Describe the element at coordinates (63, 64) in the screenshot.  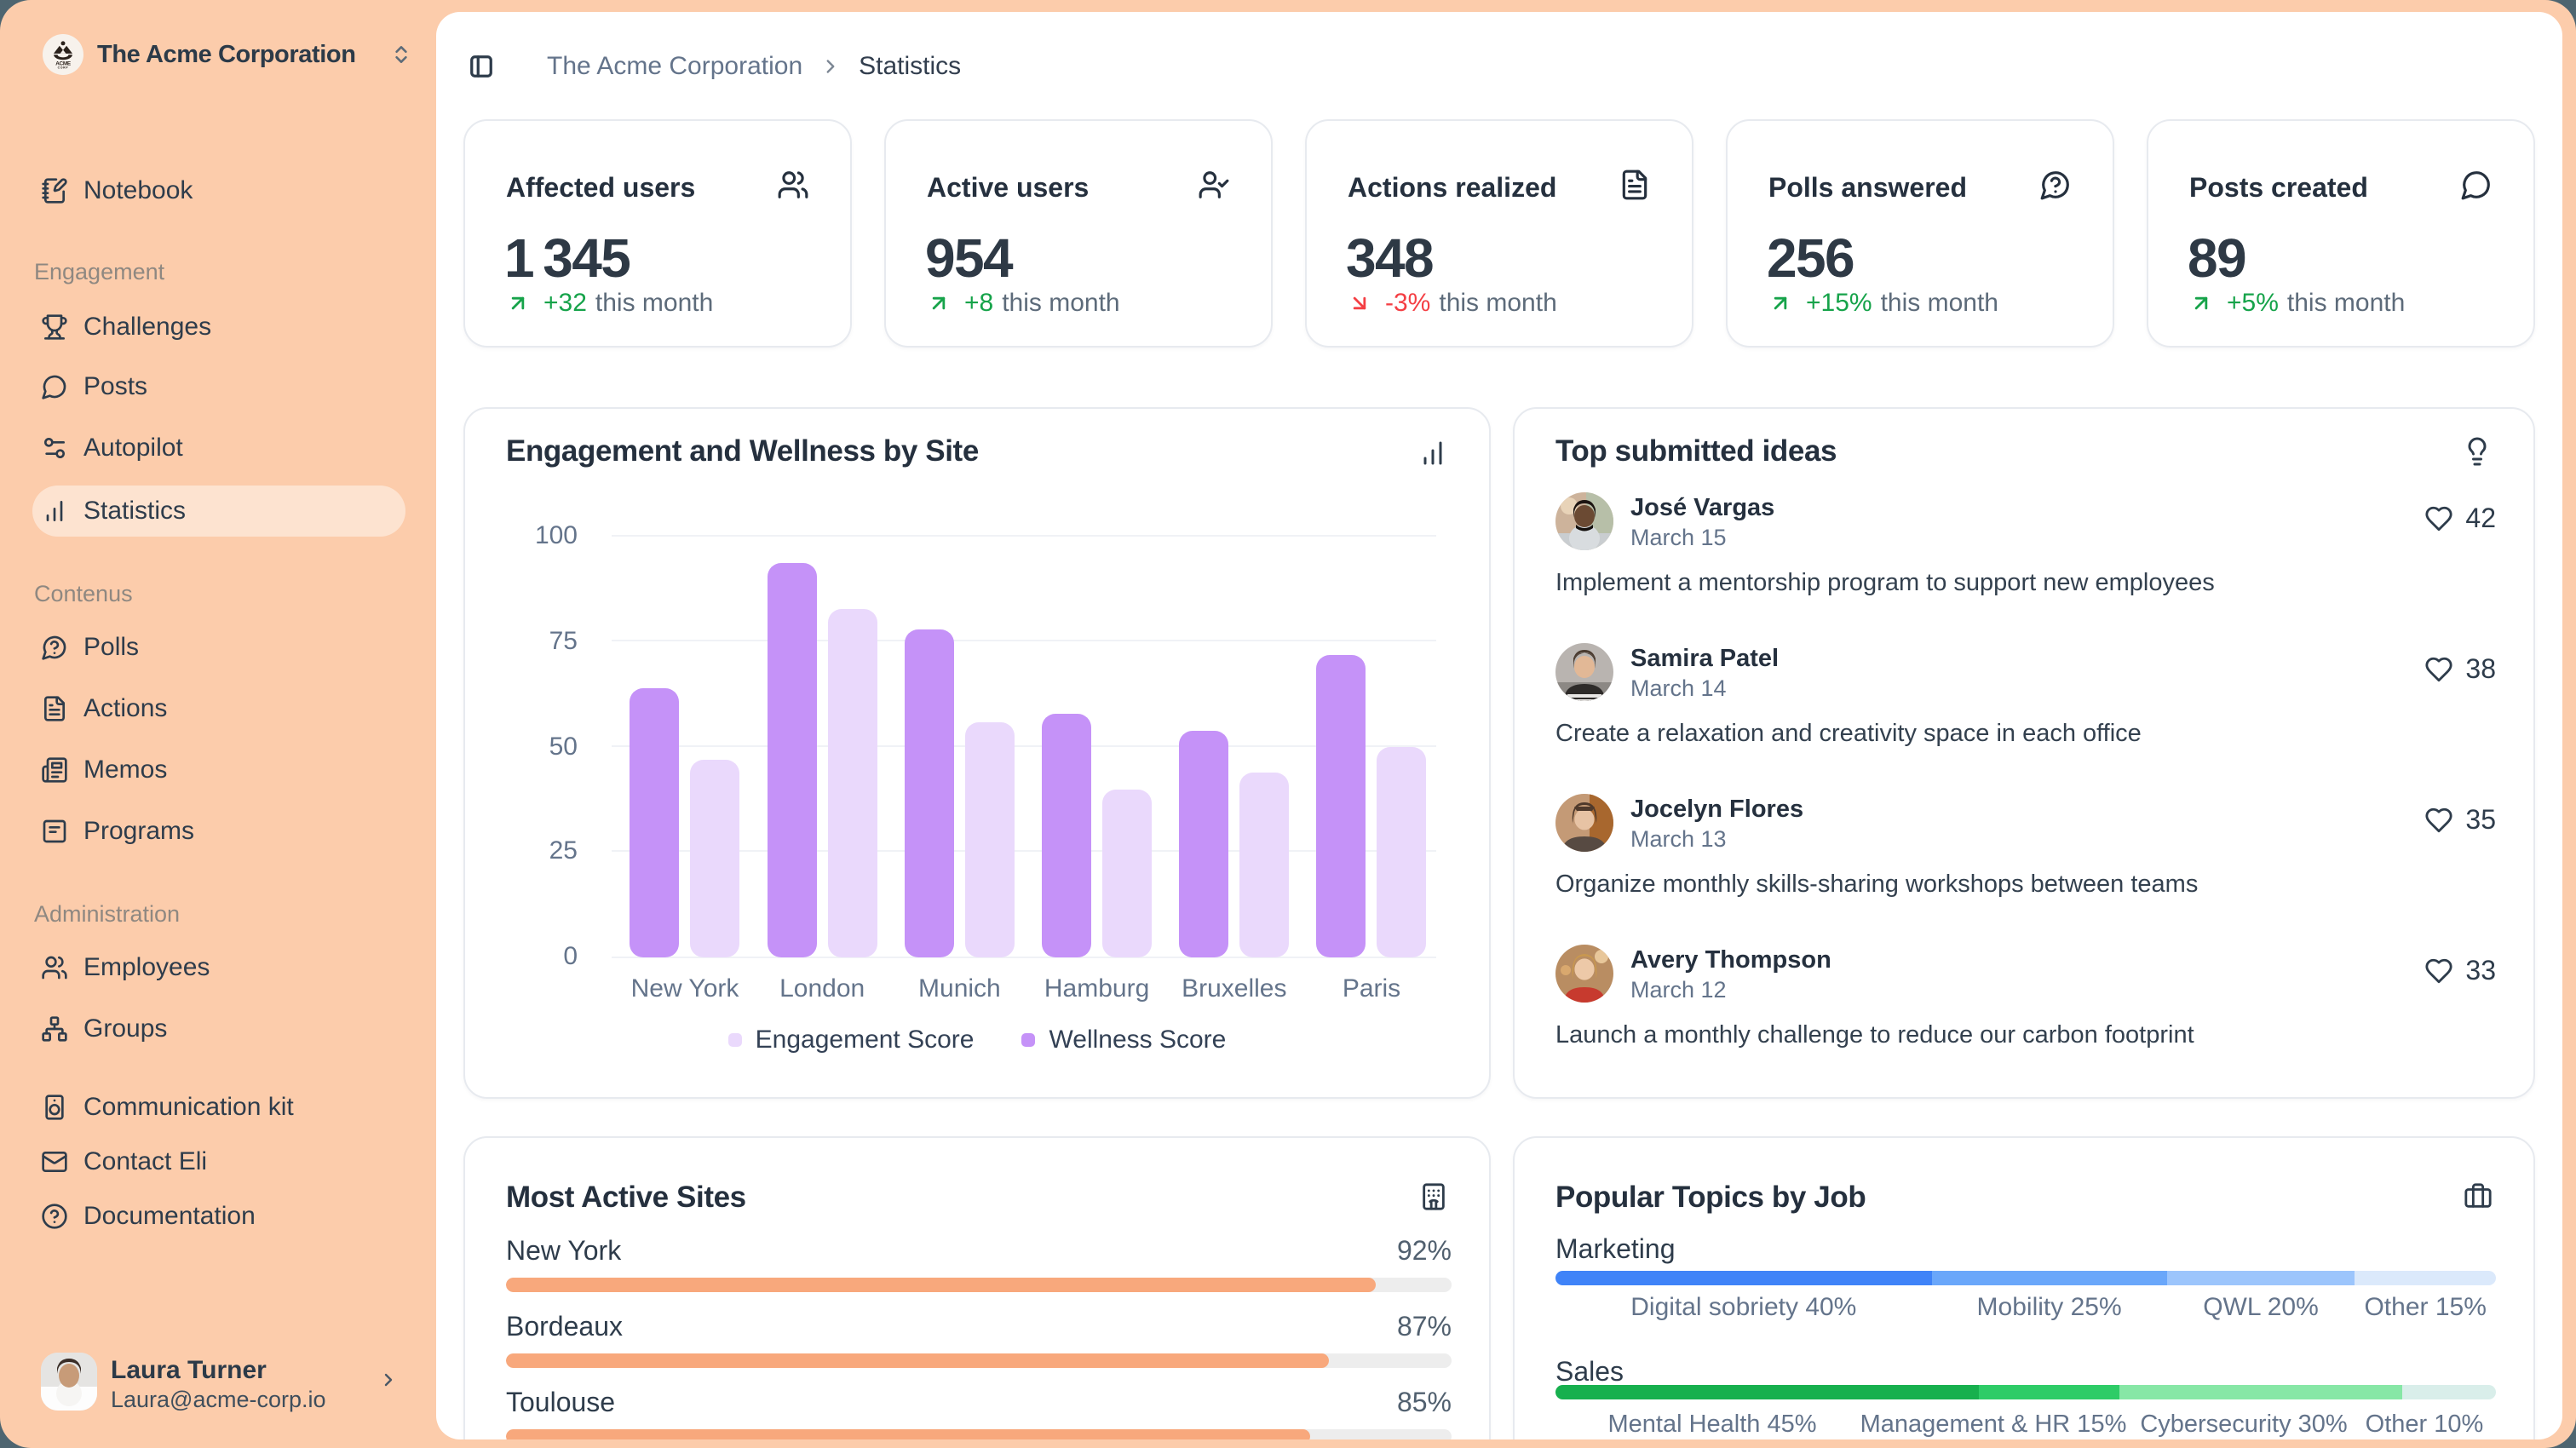
I see `svg-text: ACME` at that location.